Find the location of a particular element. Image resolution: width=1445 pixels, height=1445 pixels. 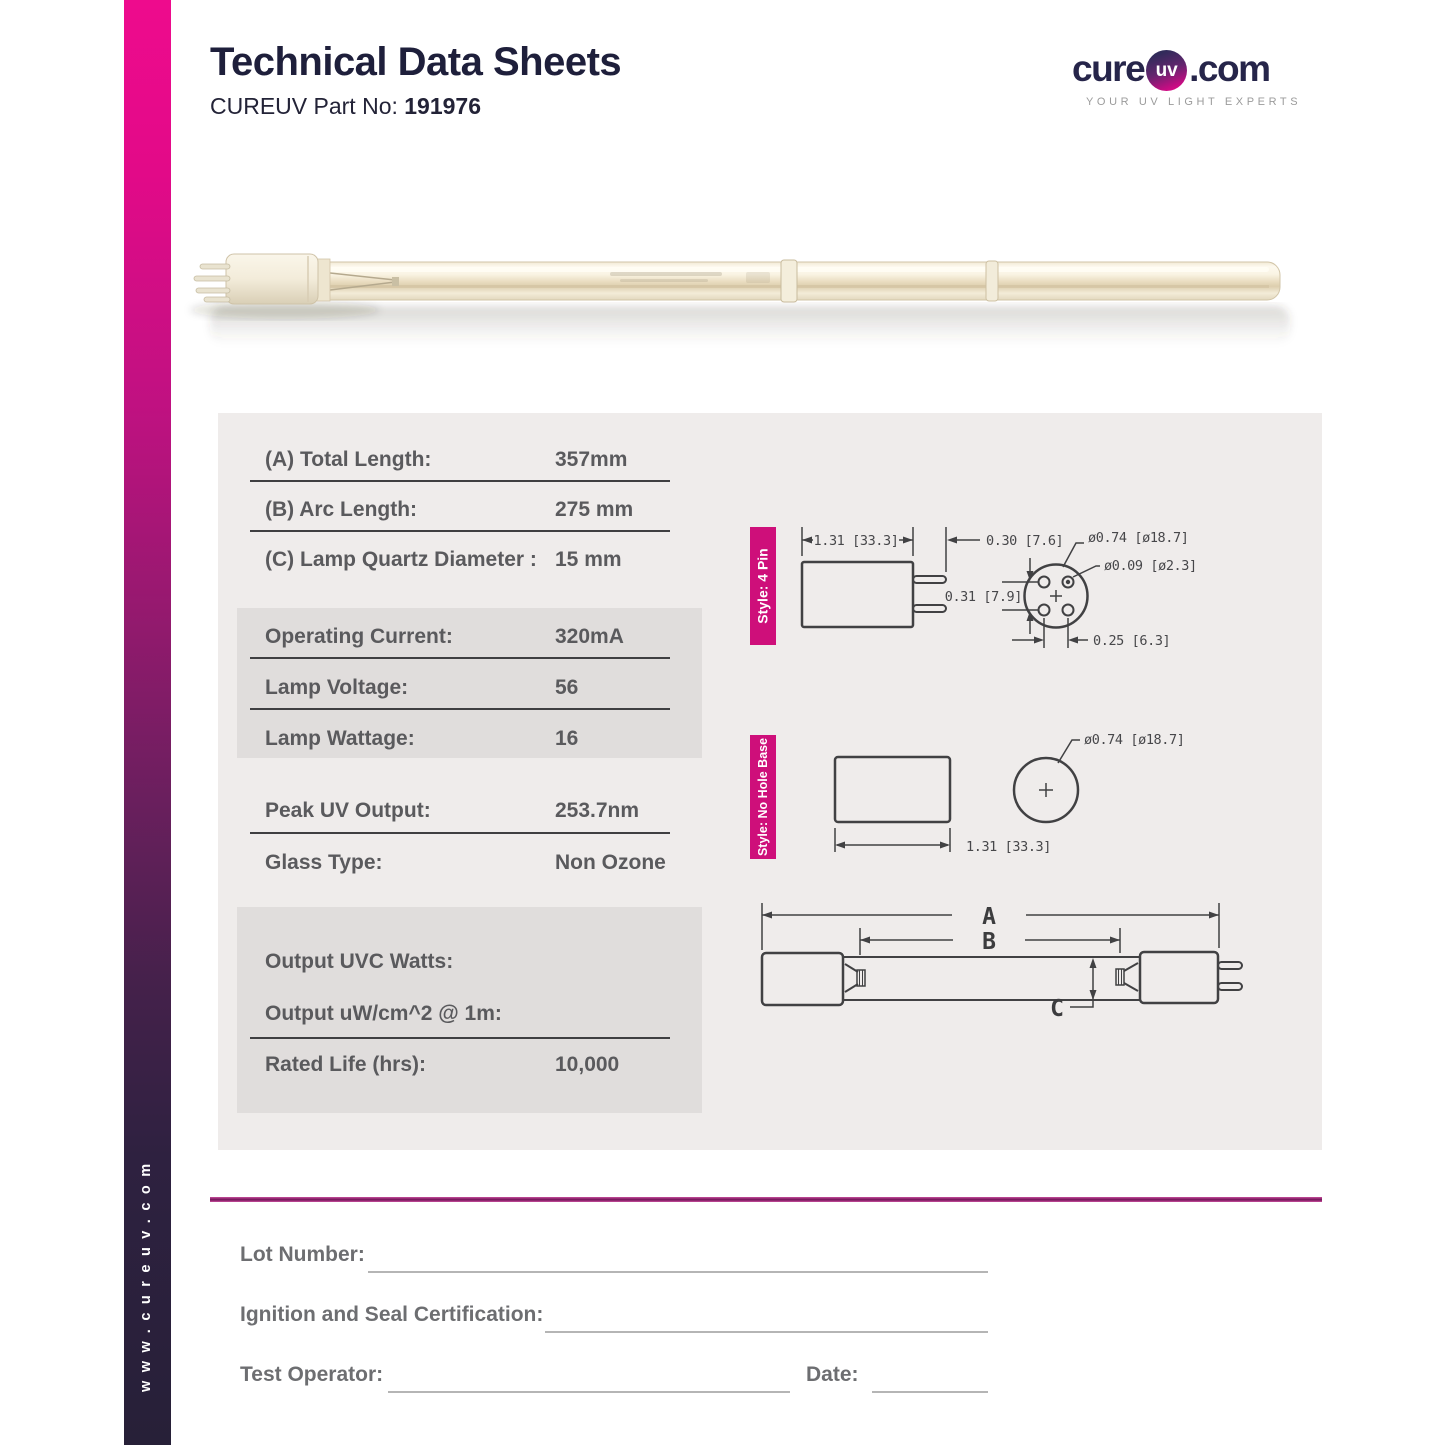

lamp-electrode-coil is located at coordinates (395, 281).